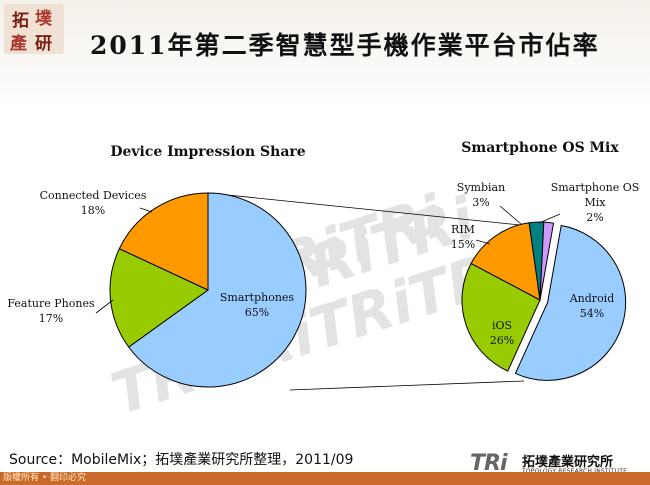 The image size is (650, 485). Describe the element at coordinates (163, 241) in the screenshot. I see `pie-slice-connected-devices` at that location.